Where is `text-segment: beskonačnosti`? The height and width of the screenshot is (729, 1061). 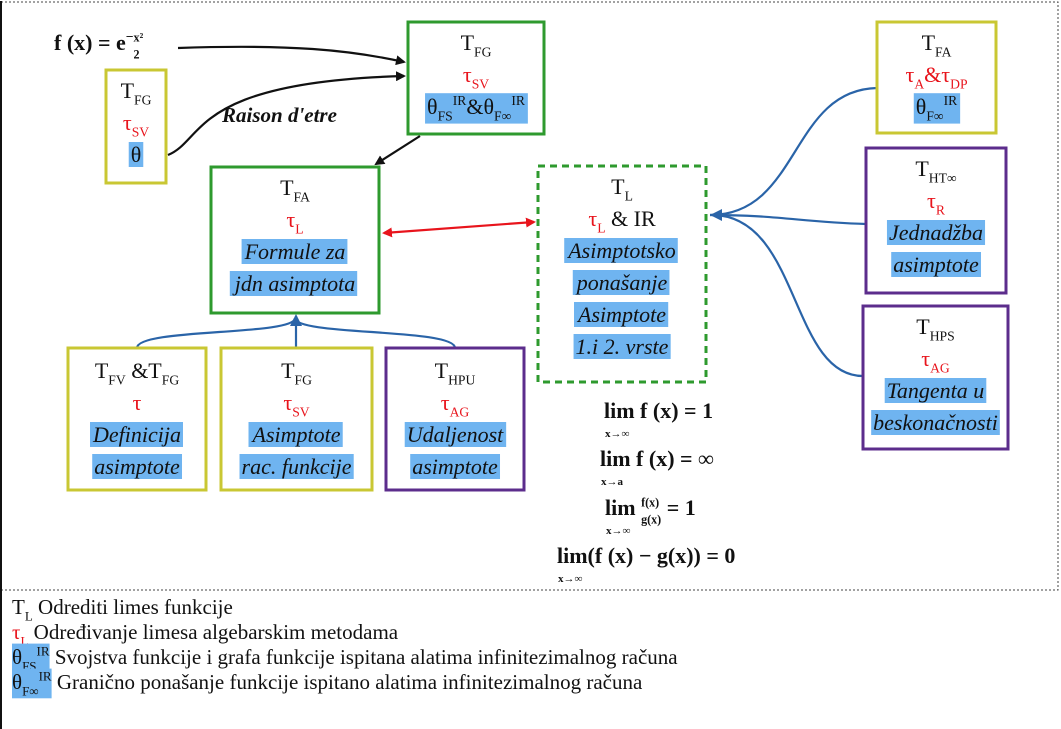 text-segment: beskonačnosti is located at coordinates (935, 422).